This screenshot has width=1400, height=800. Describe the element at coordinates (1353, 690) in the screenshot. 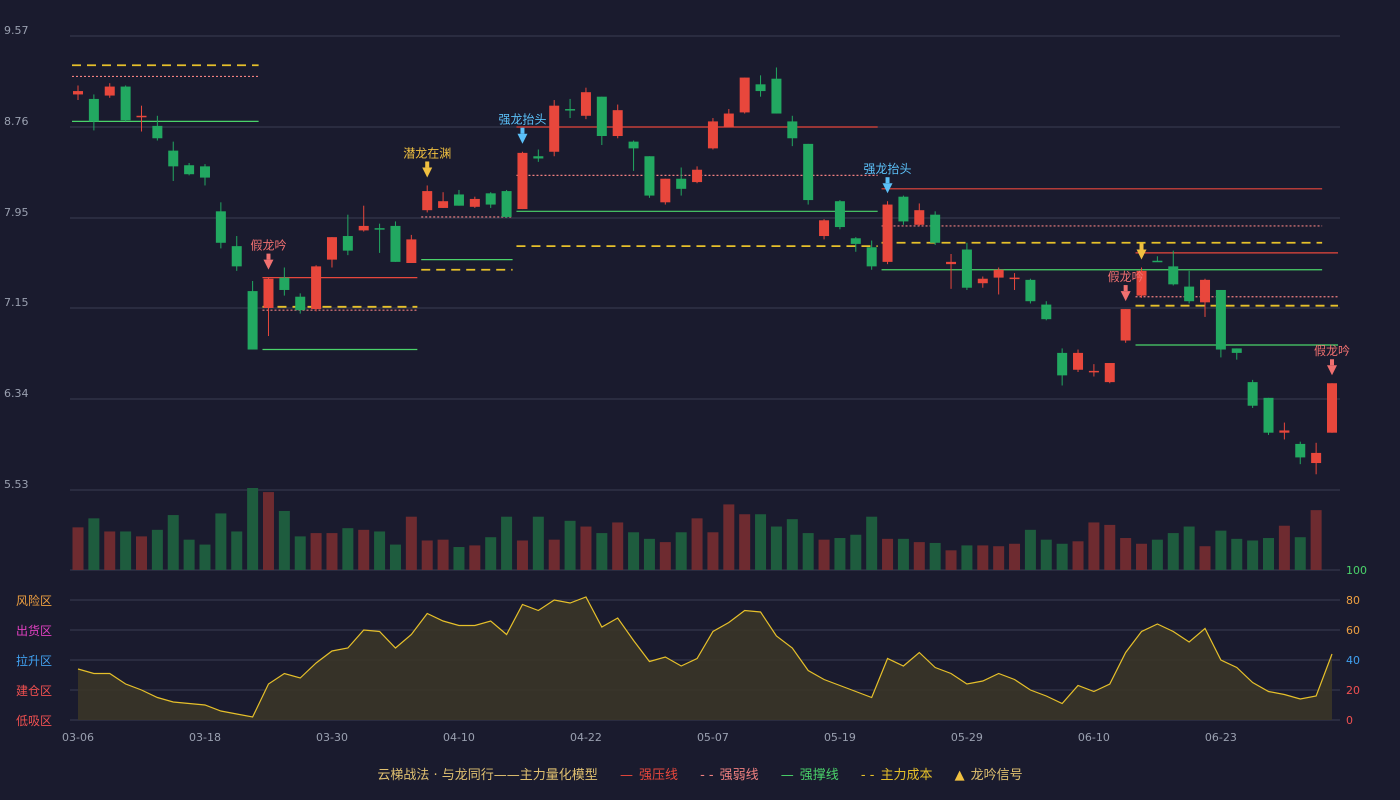

I see `indicator-tick-label: 20` at that location.